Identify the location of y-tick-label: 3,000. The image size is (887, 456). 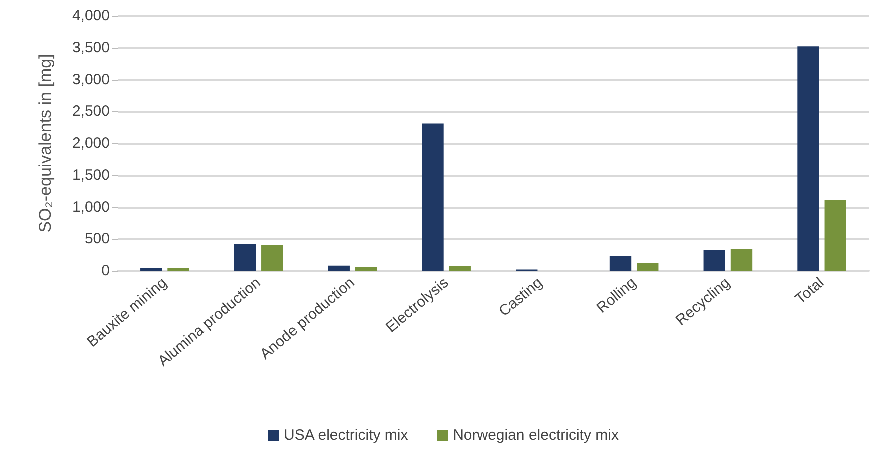
(91, 79).